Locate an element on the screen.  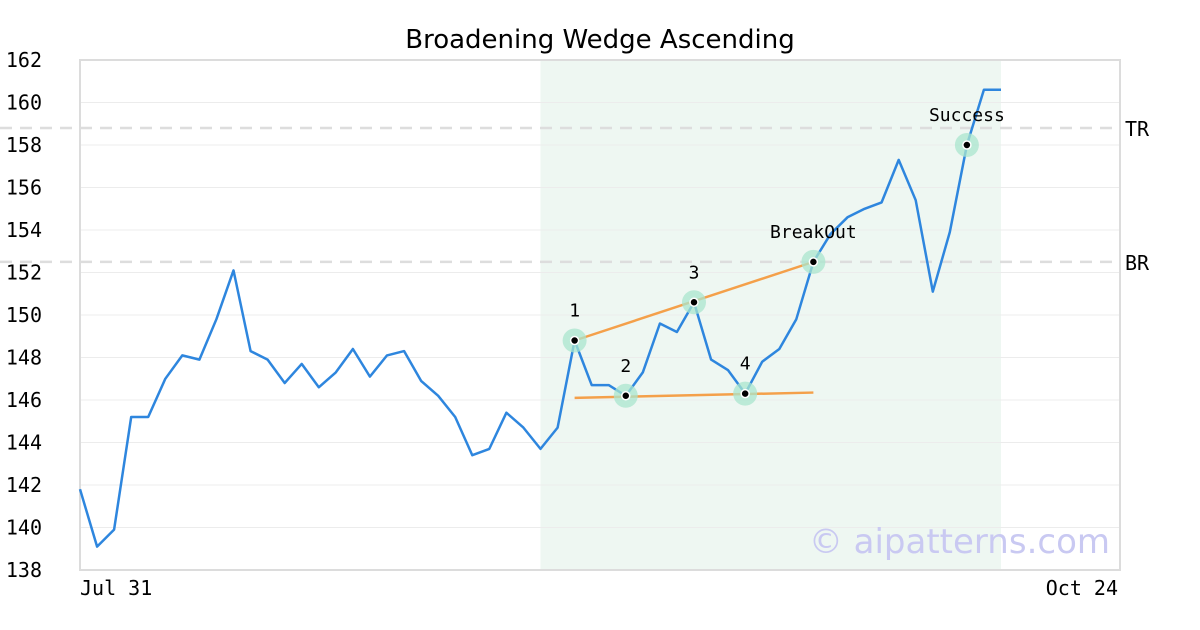
y-tick-label: 154 is located at coordinates (24, 230).